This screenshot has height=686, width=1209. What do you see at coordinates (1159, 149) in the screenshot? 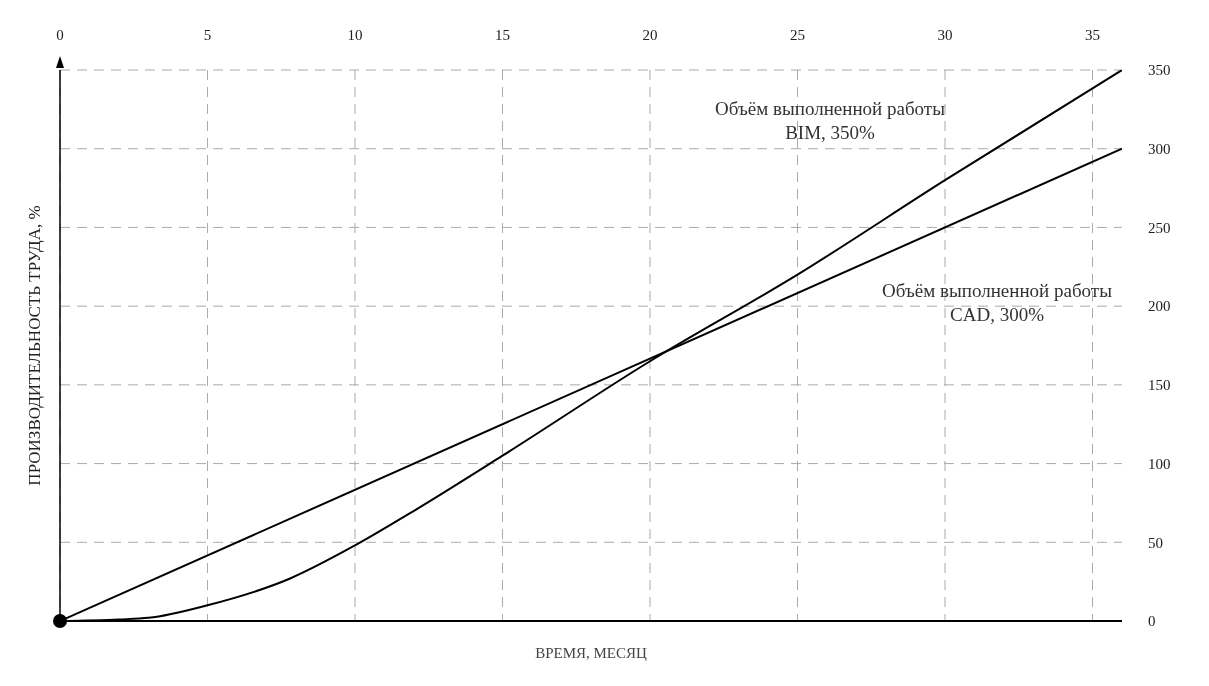
I see `y-tick-label: 300` at bounding box center [1159, 149].